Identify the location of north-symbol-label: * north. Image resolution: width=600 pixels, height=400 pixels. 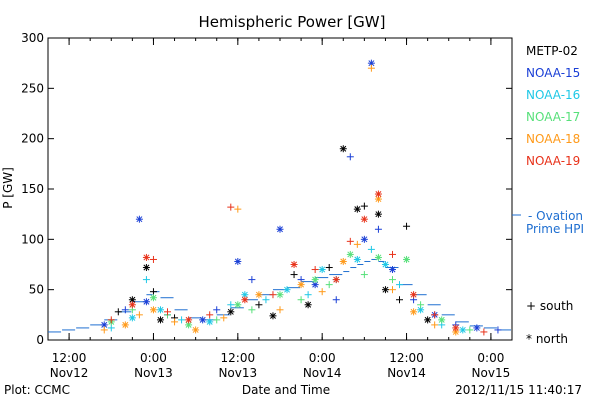
(547, 339).